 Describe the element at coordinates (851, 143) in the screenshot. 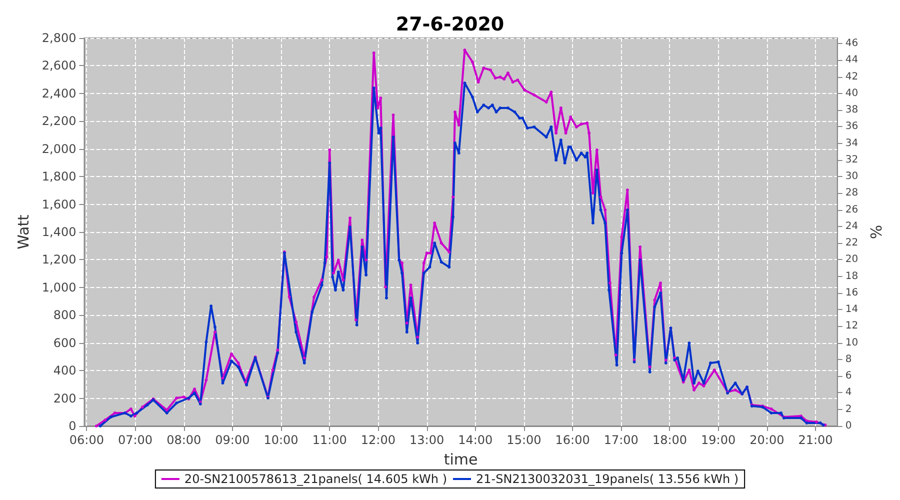

I see `y2-tick-label: 34` at that location.